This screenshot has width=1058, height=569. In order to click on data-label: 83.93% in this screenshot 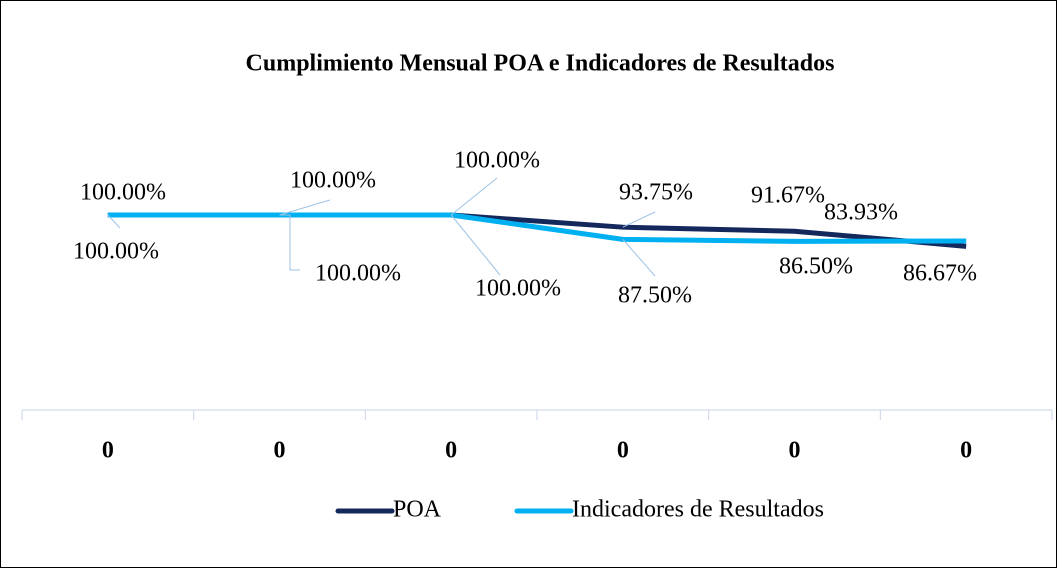, I will do `click(861, 213)`.